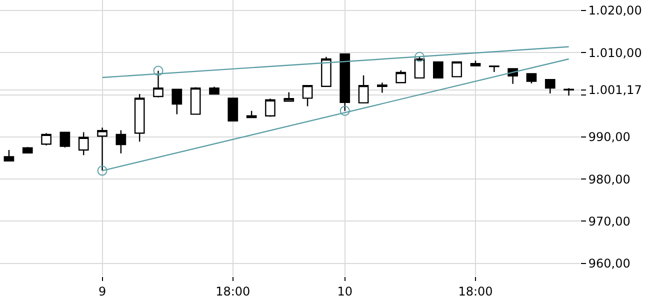 This screenshot has height=300, width=650. What do you see at coordinates (609, 221) in the screenshot?
I see `y-tick-label: 970,00` at bounding box center [609, 221].